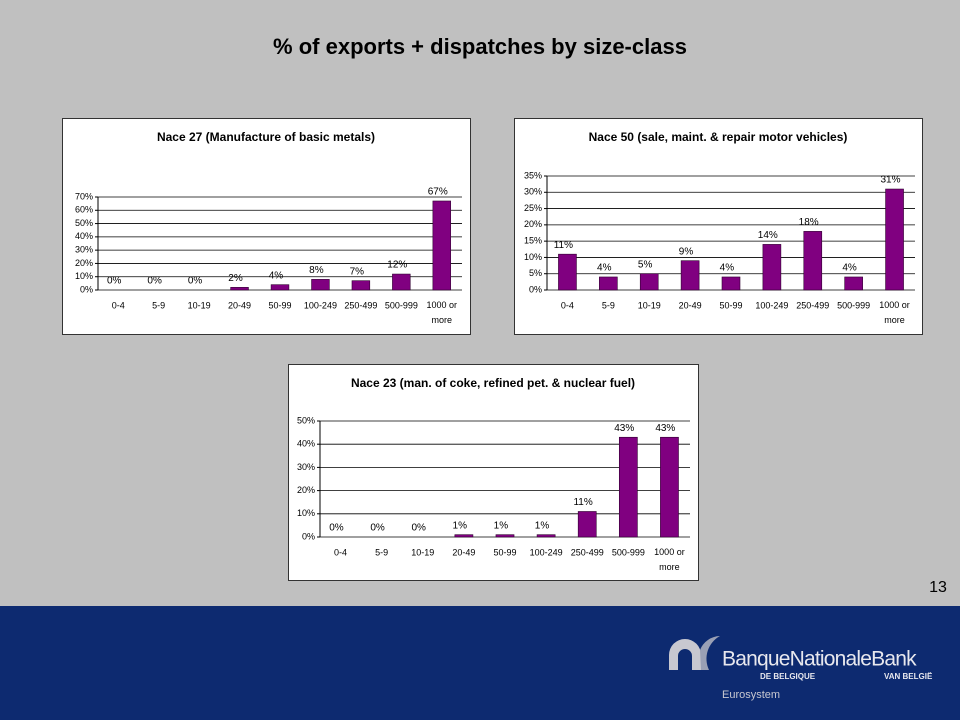 The height and width of the screenshot is (720, 960). I want to click on chart-frame, so click(718, 226).